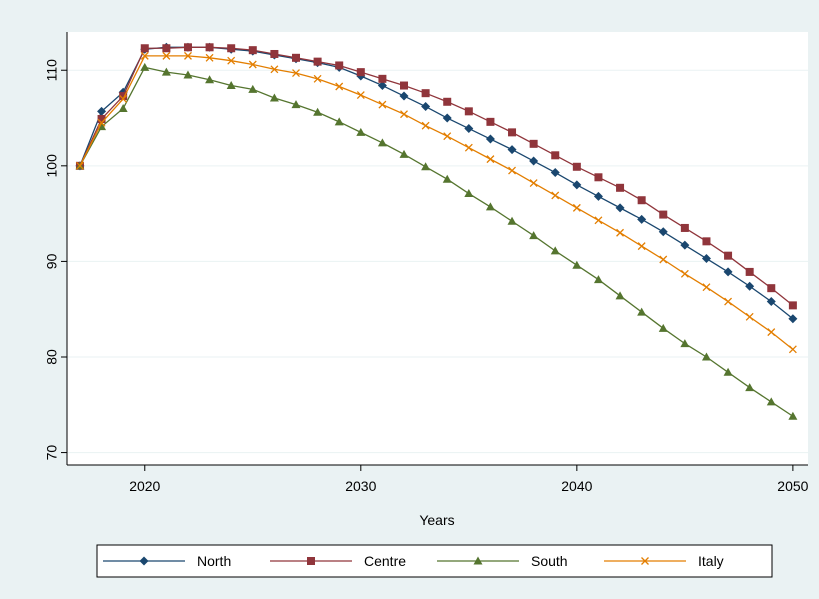 The image size is (819, 599). I want to click on y-tick-label: 110, so click(52, 70).